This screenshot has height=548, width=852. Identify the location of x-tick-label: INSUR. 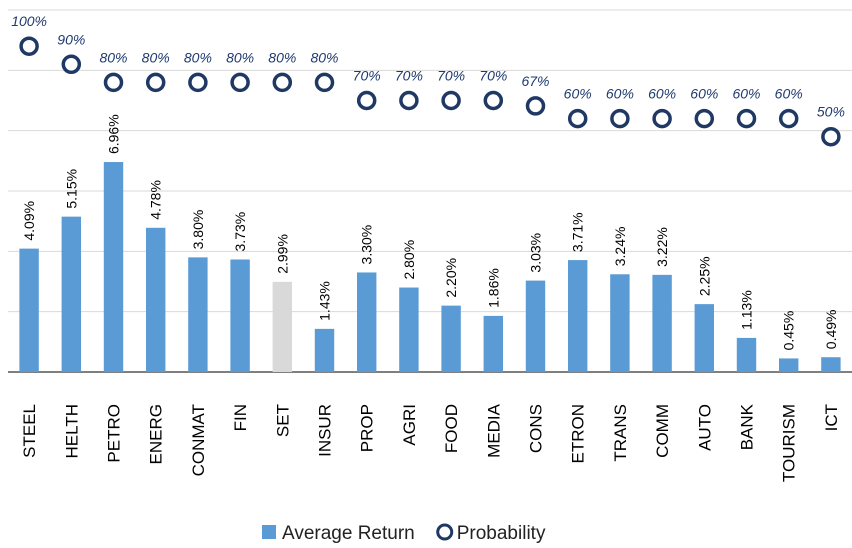
(325, 430).